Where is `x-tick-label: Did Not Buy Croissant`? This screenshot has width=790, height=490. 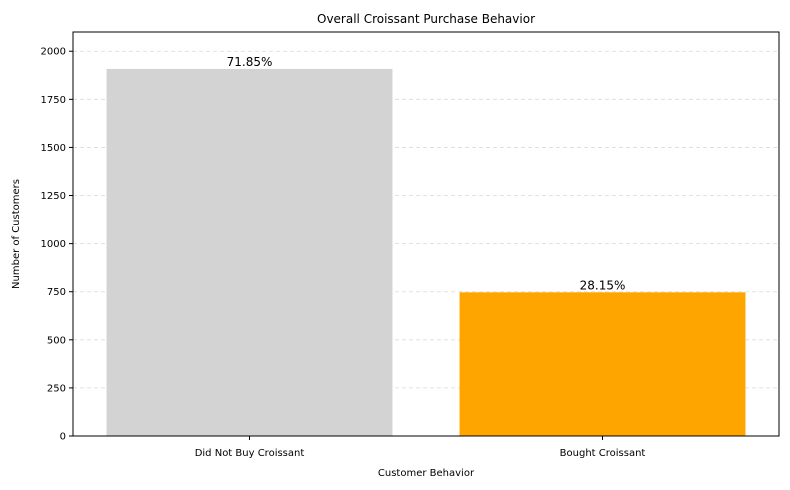
x-tick-label: Did Not Buy Croissant is located at coordinates (250, 453).